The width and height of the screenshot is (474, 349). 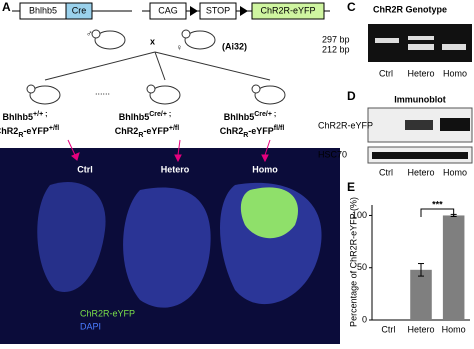 I want to click on x-tick-label: Ctrl, so click(x=388, y=329).